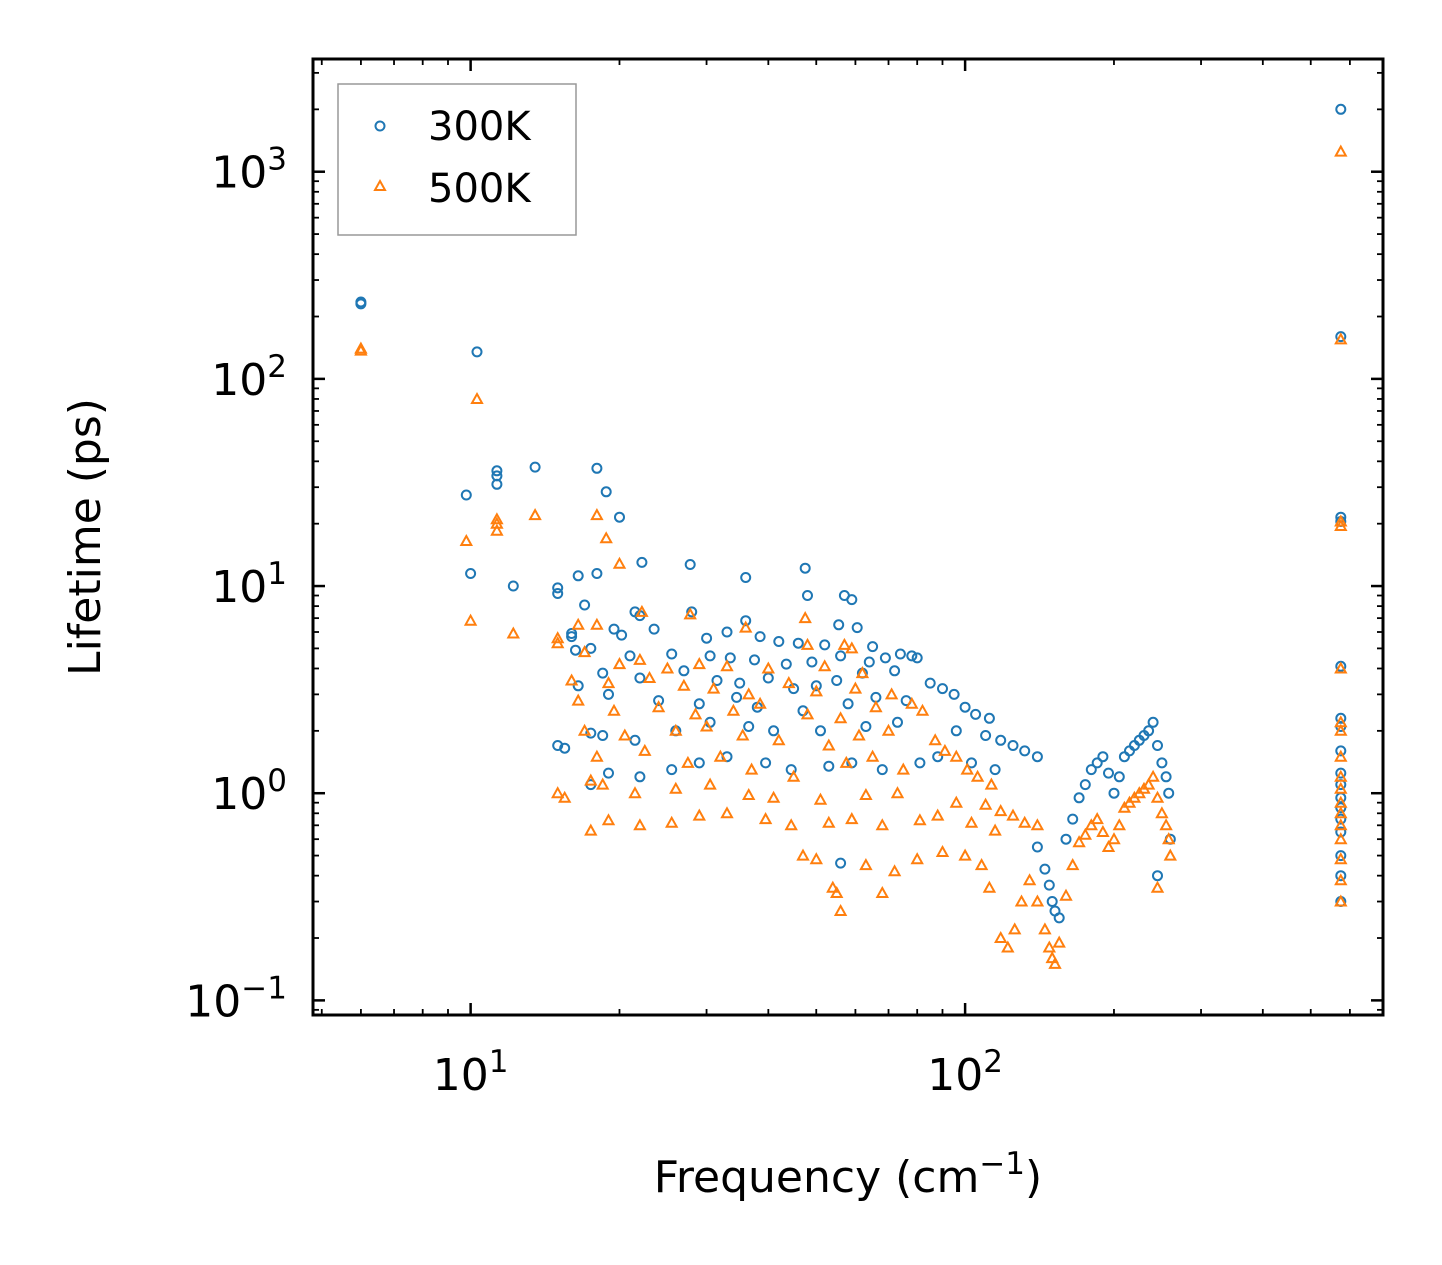 The width and height of the screenshot is (1442, 1265). Describe the element at coordinates (277, 160) in the screenshot. I see `y-tick-label-exp: 3` at that location.